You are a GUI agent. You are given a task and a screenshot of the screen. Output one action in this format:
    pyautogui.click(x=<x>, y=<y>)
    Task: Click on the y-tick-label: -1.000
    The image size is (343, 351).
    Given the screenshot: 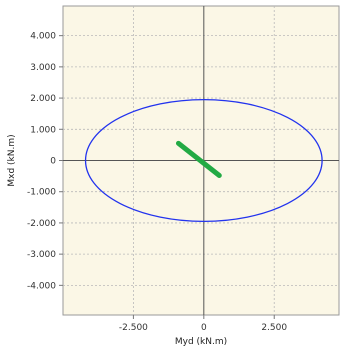 What is the action you would take?
    pyautogui.click(x=41, y=193)
    